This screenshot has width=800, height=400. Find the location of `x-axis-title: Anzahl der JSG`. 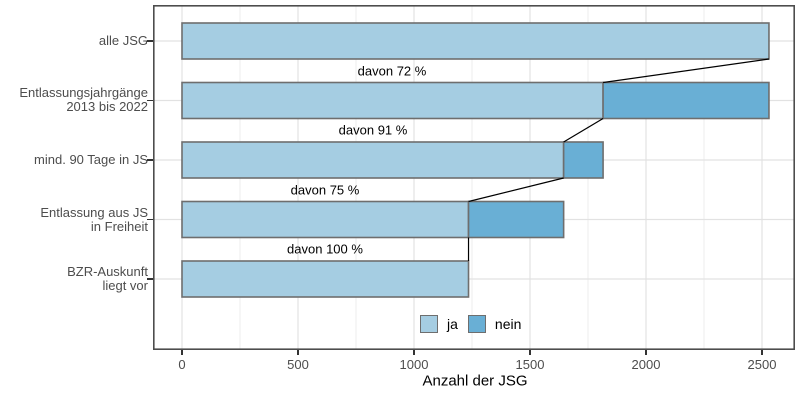

x-axis-title: Anzahl der JSG is located at coordinates (475, 381).